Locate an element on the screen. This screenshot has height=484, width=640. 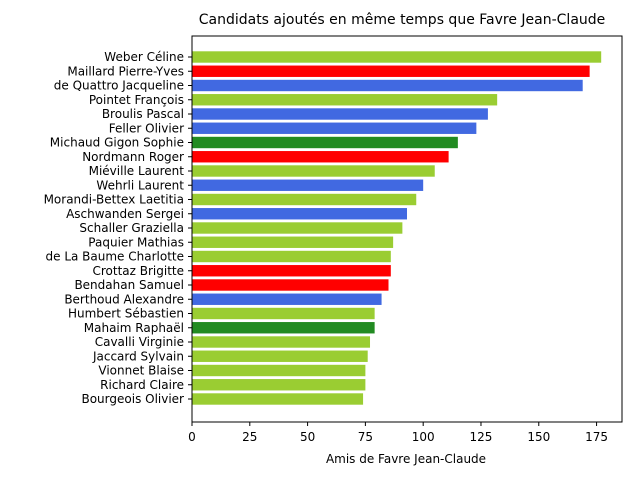
x-tick-label: 100 is located at coordinates (423, 437).